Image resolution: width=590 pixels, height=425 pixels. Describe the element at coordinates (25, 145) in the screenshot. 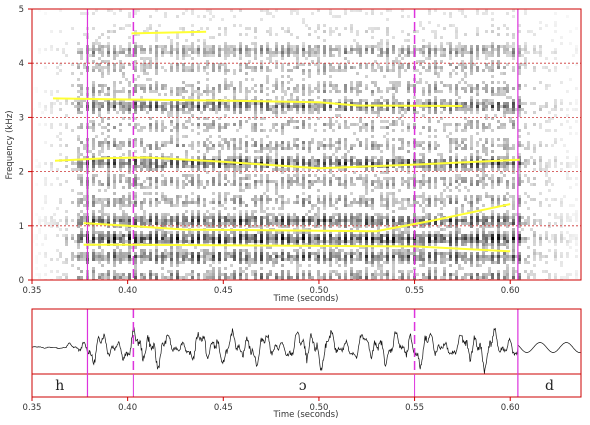

I see `y-axis-ticks: 0 1 2 3 4 5` at that location.